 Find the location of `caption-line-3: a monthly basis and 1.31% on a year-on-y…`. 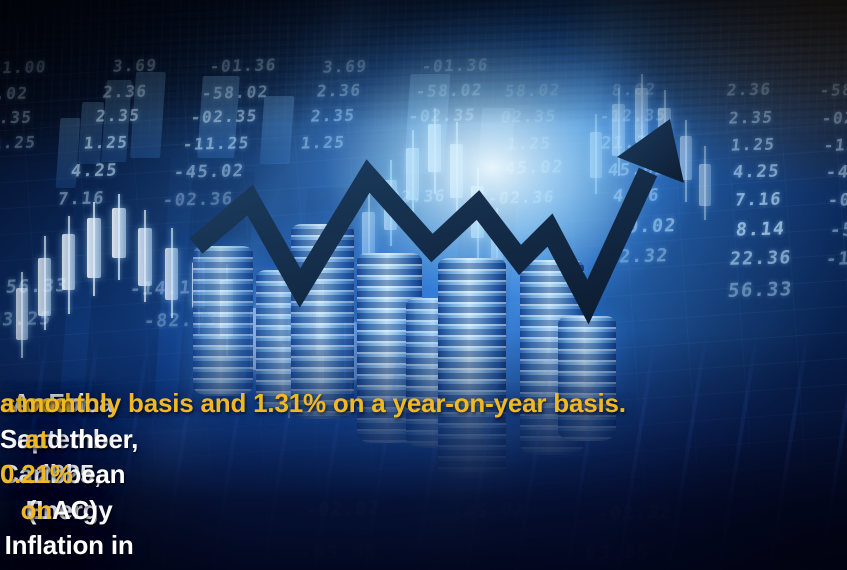

caption-line-3: a monthly basis and 1.31% on a year-on-y… is located at coordinates (313, 403).